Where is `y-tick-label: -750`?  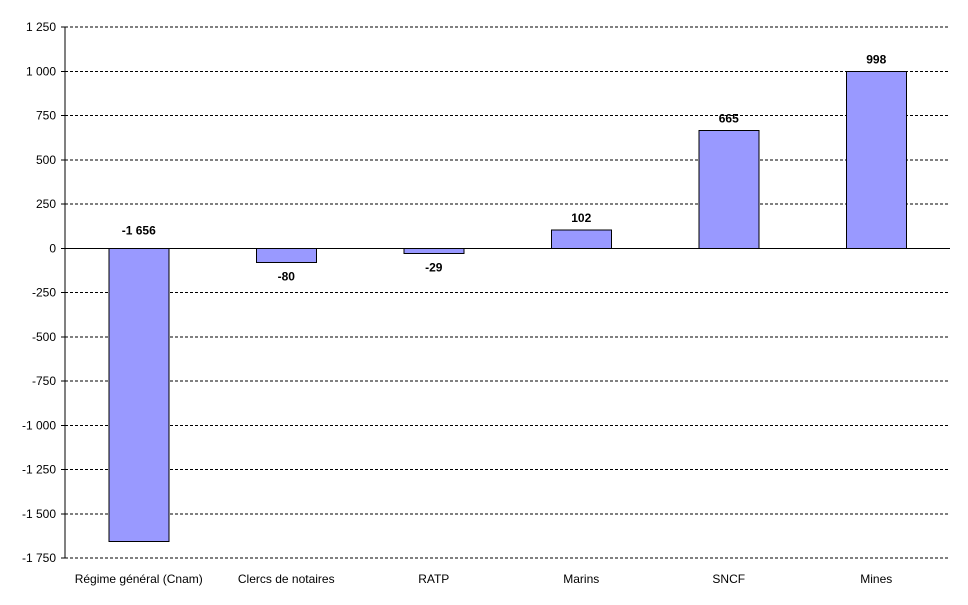
y-tick-label: -750 is located at coordinates (44, 381).